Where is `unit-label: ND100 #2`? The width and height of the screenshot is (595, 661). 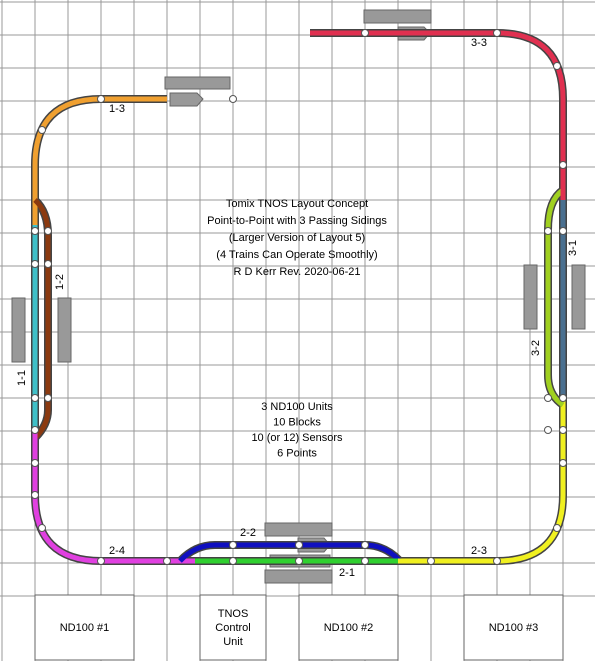 unit-label: ND100 #2 is located at coordinates (349, 628).